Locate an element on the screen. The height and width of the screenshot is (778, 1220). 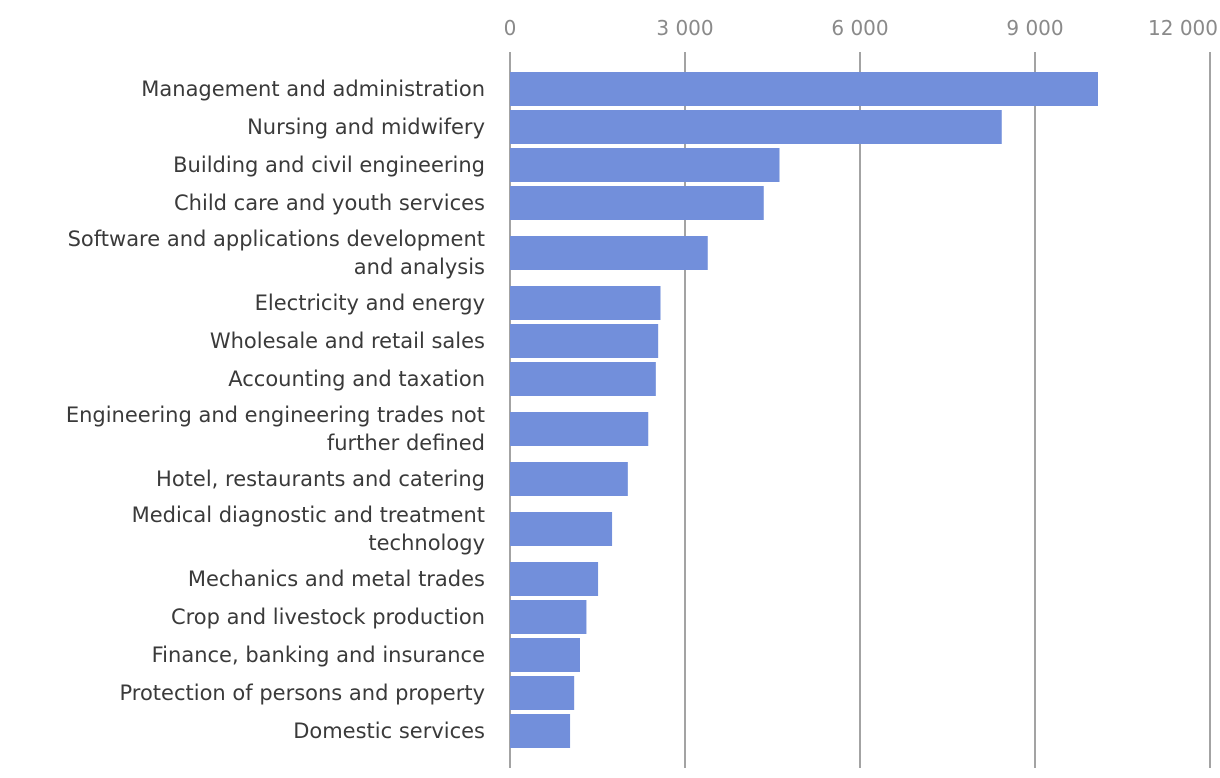
category-label: technology is located at coordinates (426, 543).